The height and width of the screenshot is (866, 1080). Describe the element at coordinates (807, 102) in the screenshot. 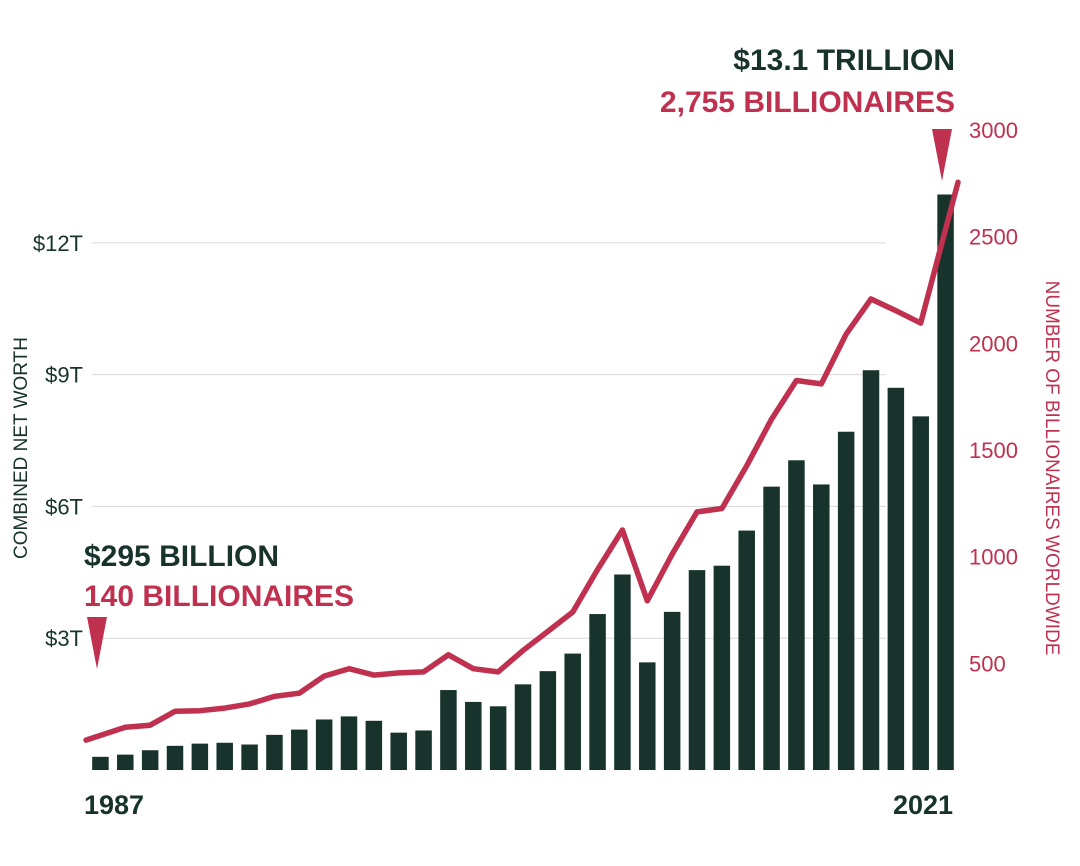

I see `end-count-annotation: 2,755 BILLIONAIRES` at that location.